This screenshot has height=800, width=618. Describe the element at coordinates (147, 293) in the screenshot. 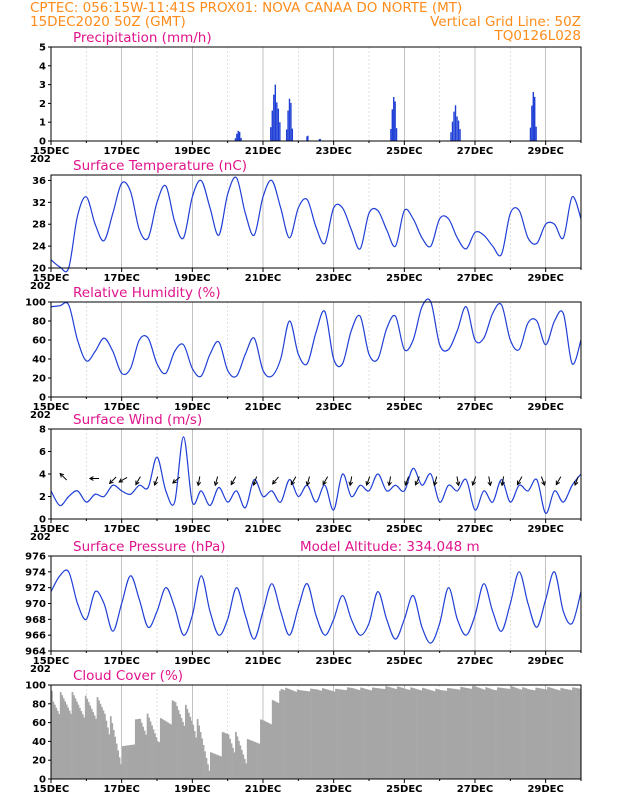

I see `panel-title: Relative Humidity (%)` at that location.